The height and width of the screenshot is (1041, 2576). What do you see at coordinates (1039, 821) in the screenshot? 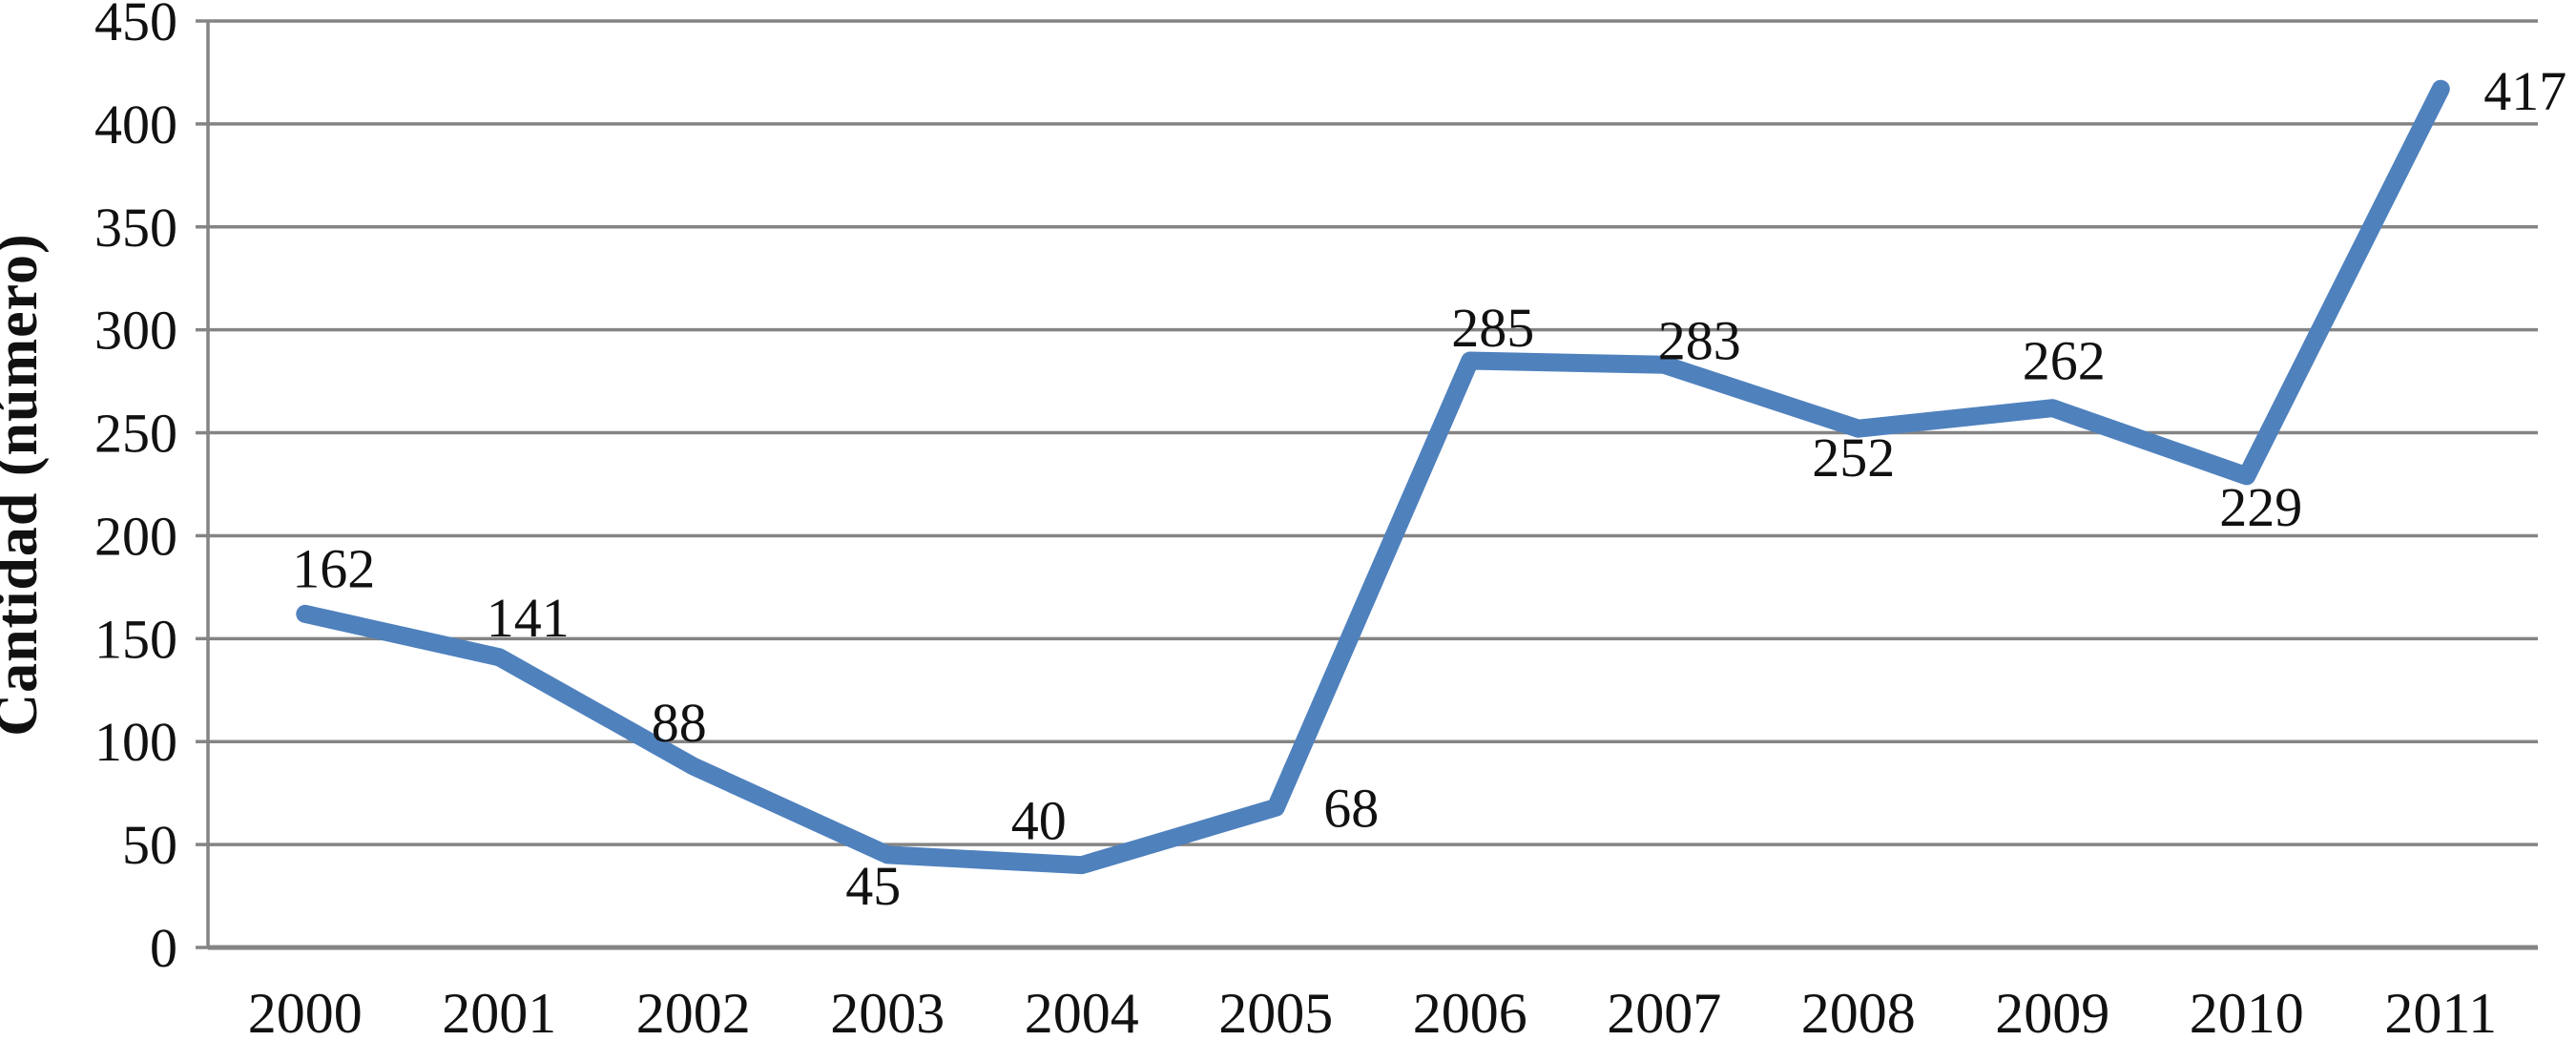
I see `data-point-label: 40` at bounding box center [1039, 821].